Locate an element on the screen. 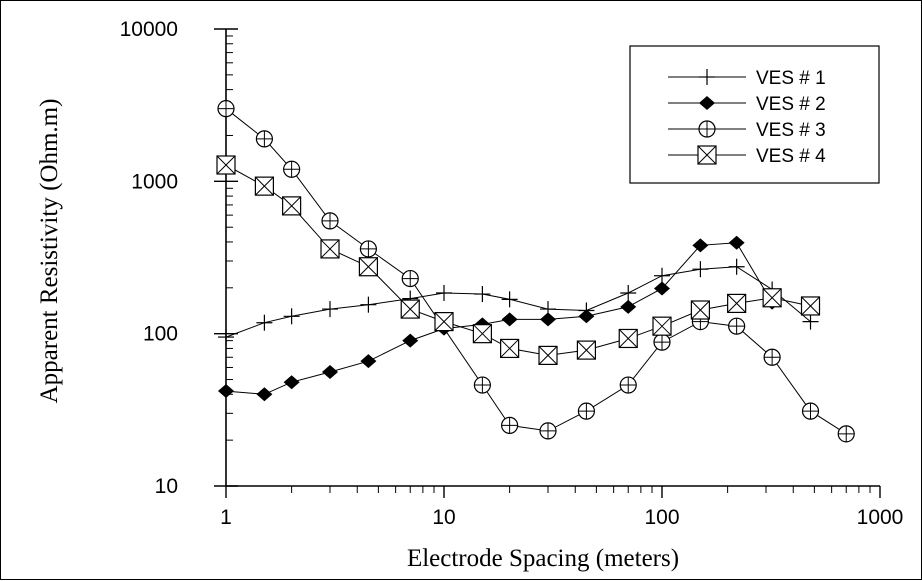 The height and width of the screenshot is (581, 922). y-tick-label: 100 is located at coordinates (160, 334).